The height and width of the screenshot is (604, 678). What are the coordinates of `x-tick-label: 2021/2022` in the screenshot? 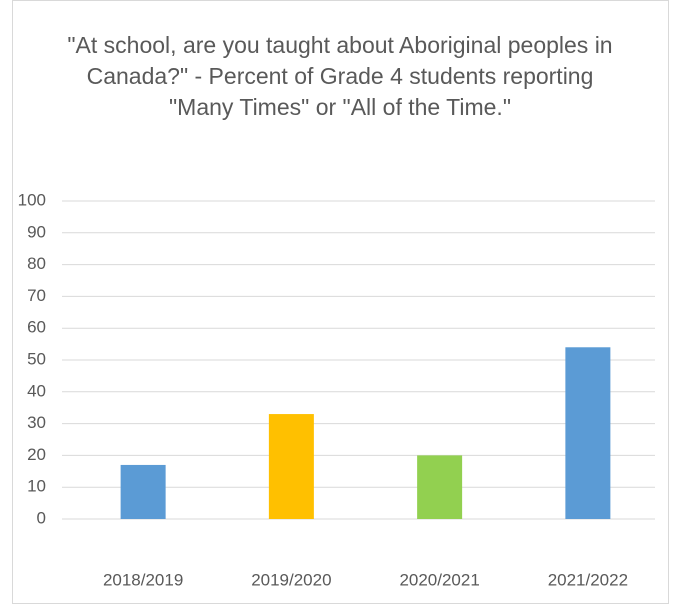 It's located at (588, 579).